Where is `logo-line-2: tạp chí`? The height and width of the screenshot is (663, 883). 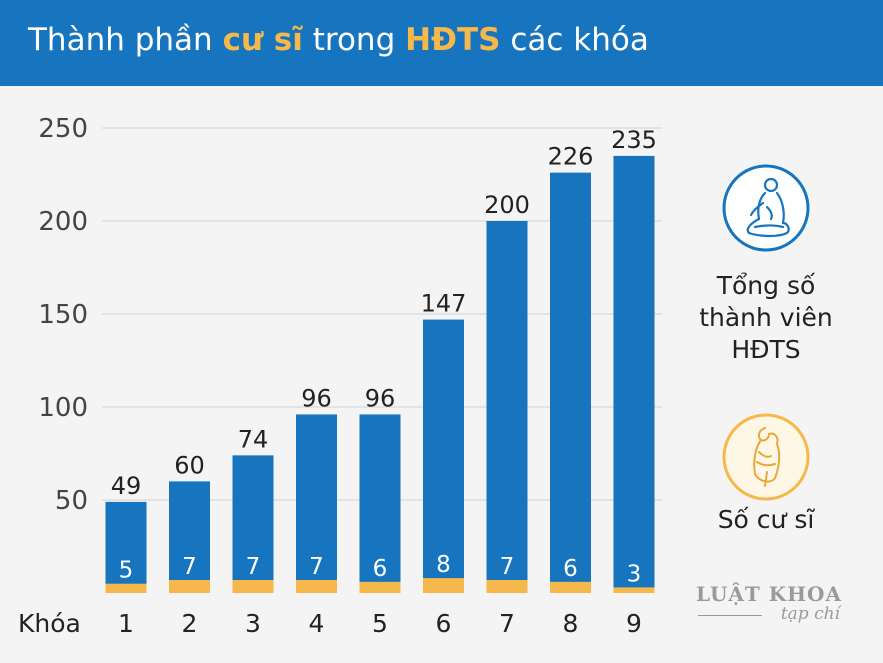 logo-line-2: tạp chí is located at coordinates (771, 614).